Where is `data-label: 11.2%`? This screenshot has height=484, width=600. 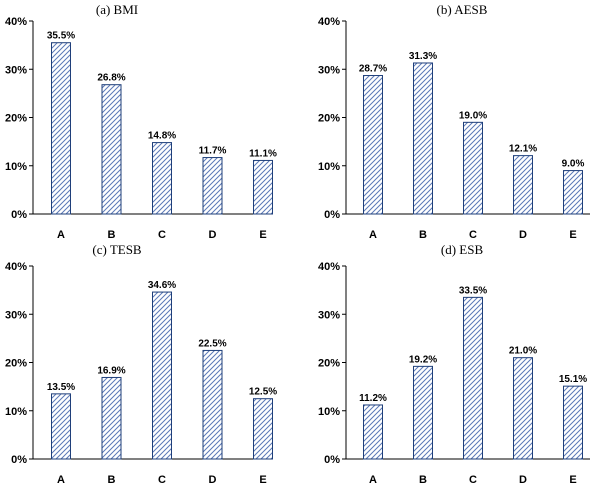
data-label: 11.2% is located at coordinates (373, 398).